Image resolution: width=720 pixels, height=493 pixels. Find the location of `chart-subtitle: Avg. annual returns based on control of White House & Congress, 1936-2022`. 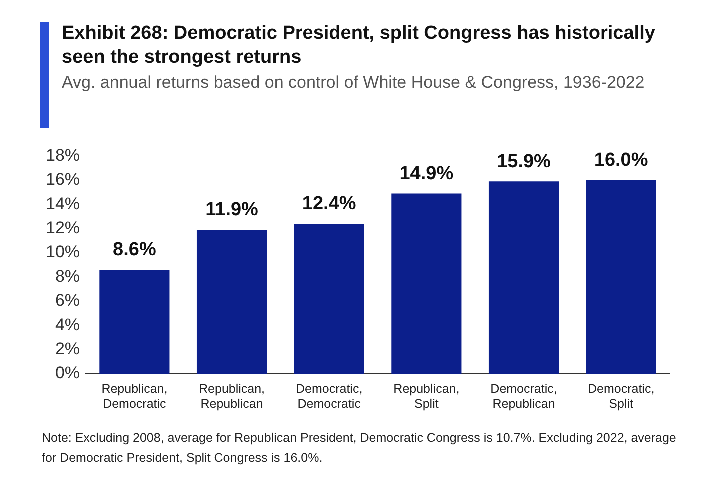

chart-subtitle: Avg. annual returns based on control of White House & Congress, 1936-2022 is located at coordinates (354, 82).